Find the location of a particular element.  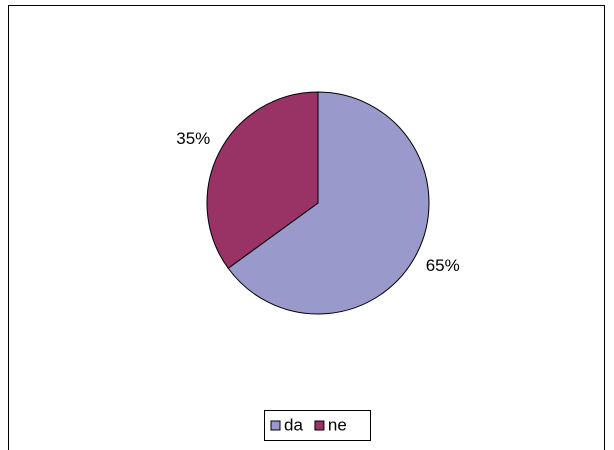

legend-label: da is located at coordinates (293, 424).